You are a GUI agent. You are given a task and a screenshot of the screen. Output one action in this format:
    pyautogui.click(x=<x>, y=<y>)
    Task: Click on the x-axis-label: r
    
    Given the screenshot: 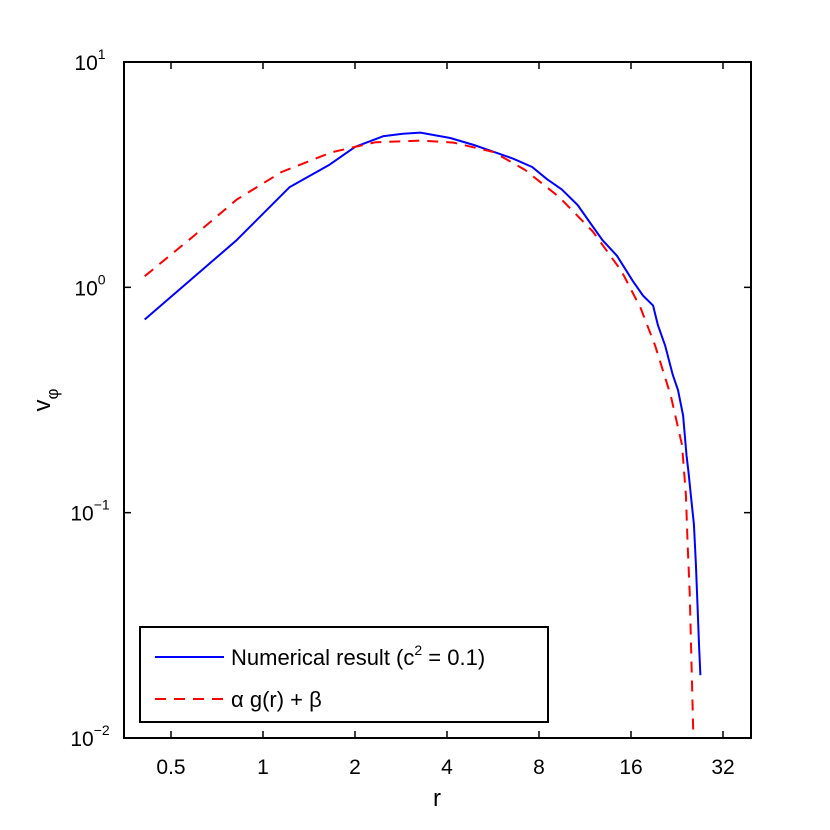 What is the action you would take?
    pyautogui.click(x=437, y=798)
    